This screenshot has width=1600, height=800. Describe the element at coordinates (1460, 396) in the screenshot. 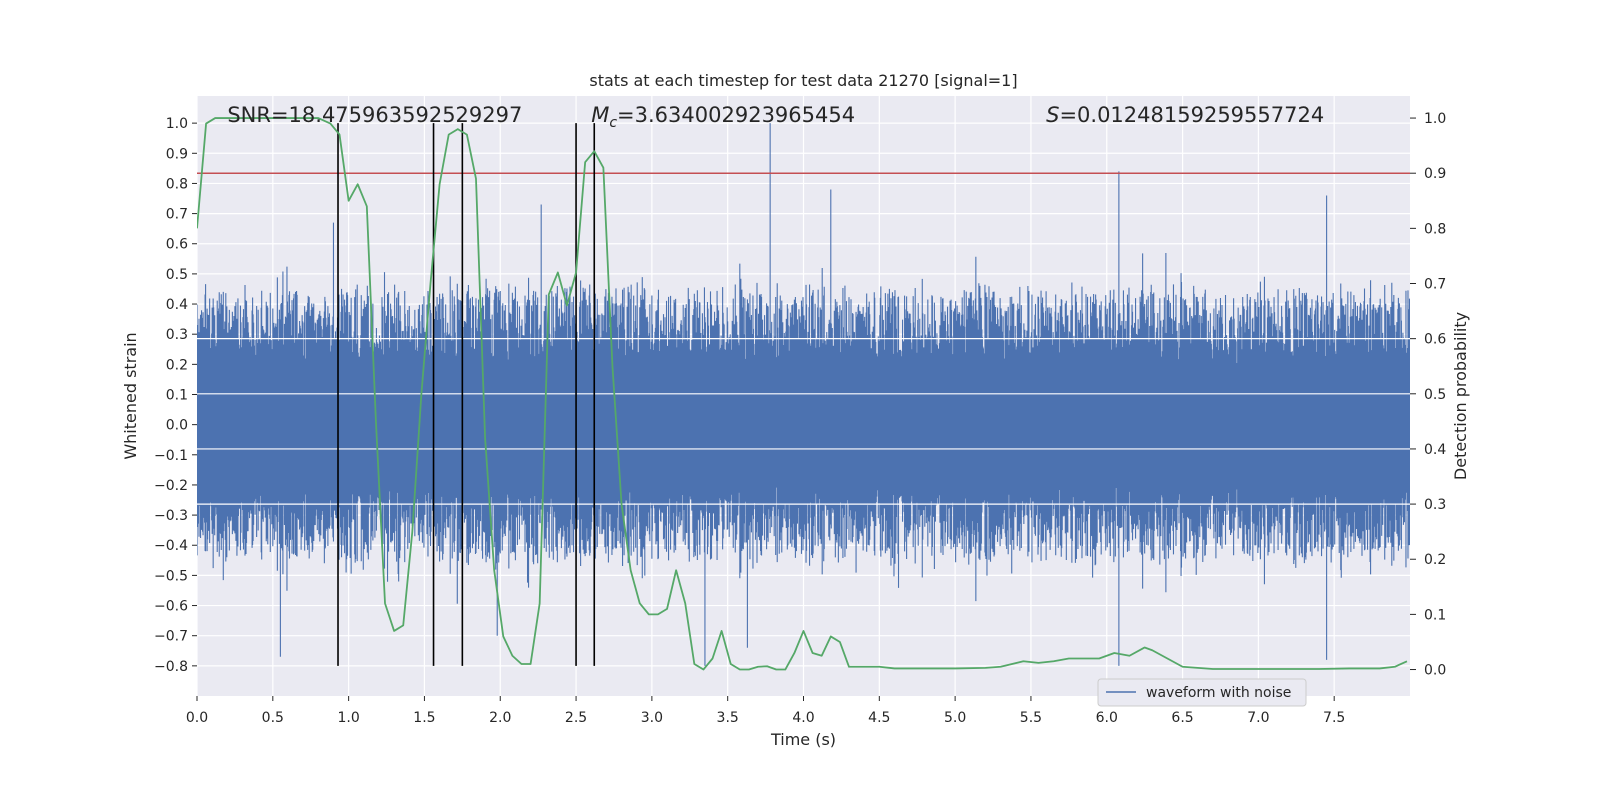

I see `y2-axis-label: Detection probability` at that location.